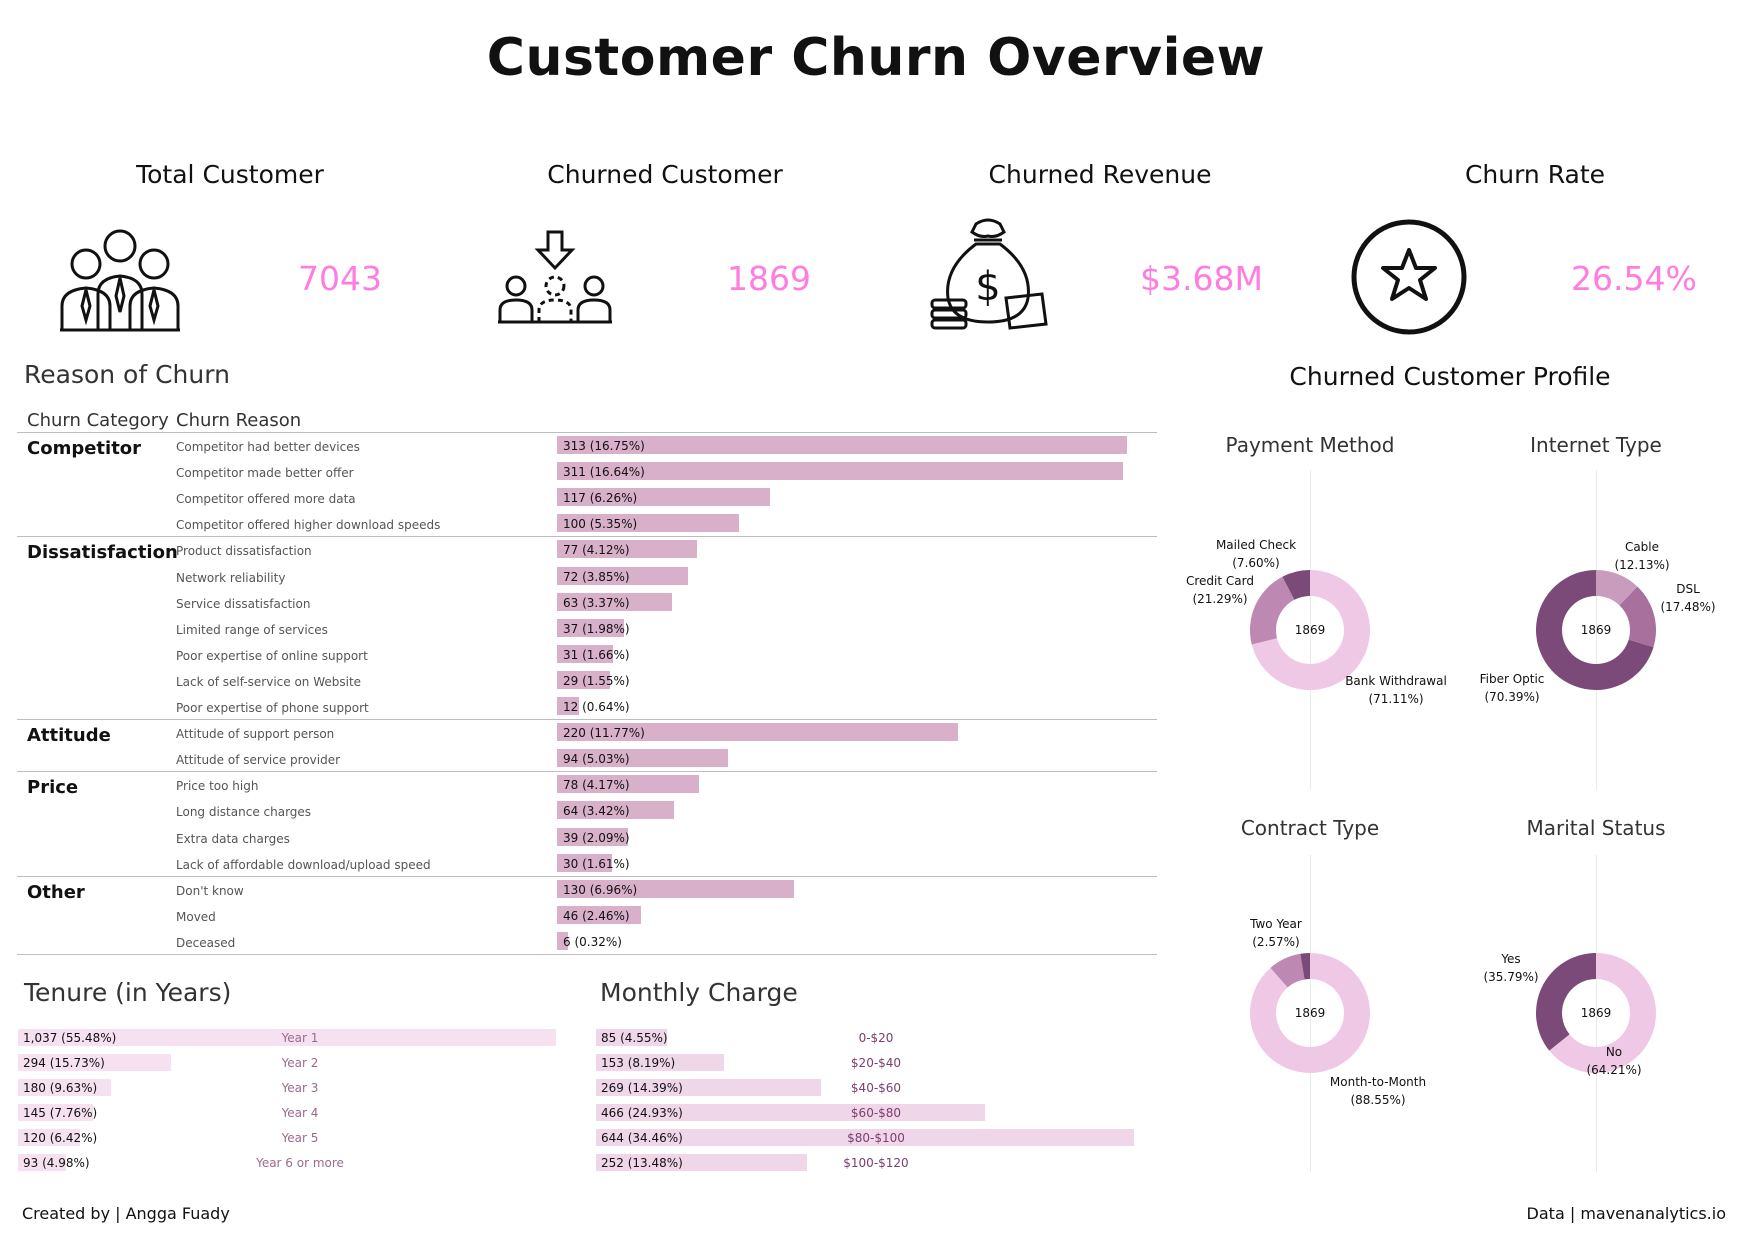 Image resolution: width=1752 pixels, height=1239 pixels. What do you see at coordinates (1450, 376) in the screenshot?
I see `churned-customer-profile-heading: Churned Customer Profile` at bounding box center [1450, 376].